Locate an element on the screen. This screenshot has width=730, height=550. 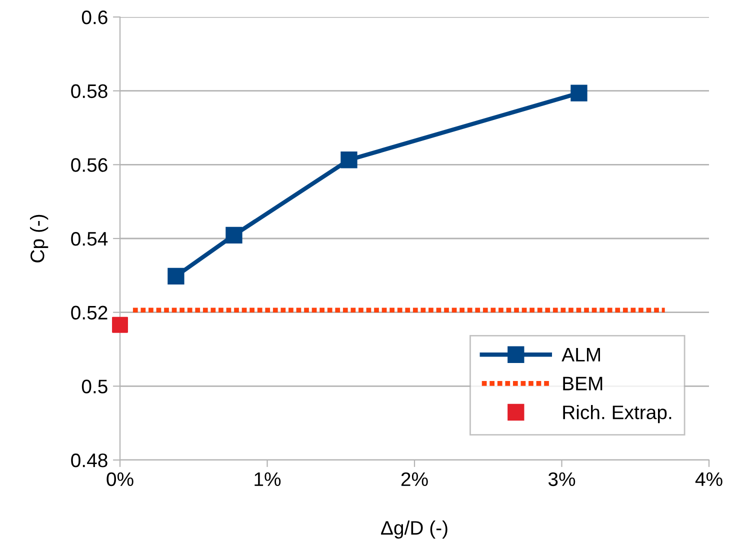
x-tick-label: 4% is located at coordinates (708, 479).